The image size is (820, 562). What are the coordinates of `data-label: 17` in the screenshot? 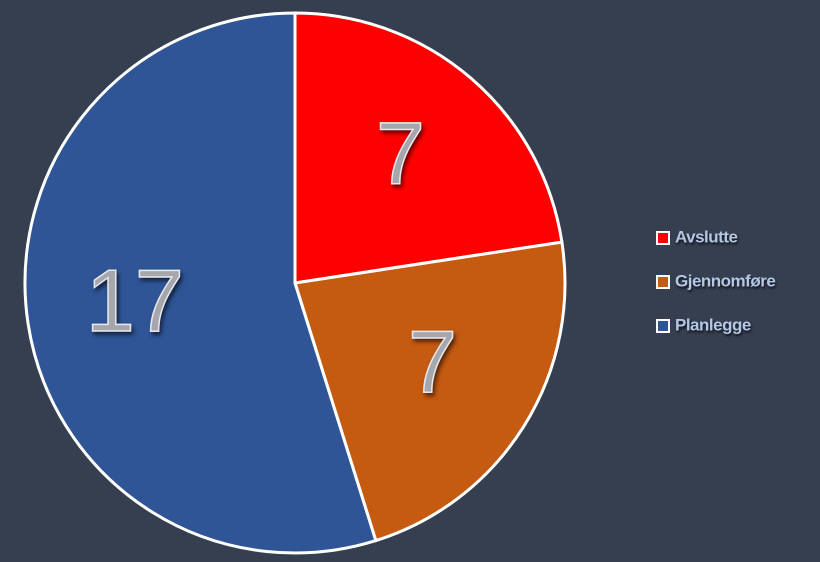 It's located at (135, 300).